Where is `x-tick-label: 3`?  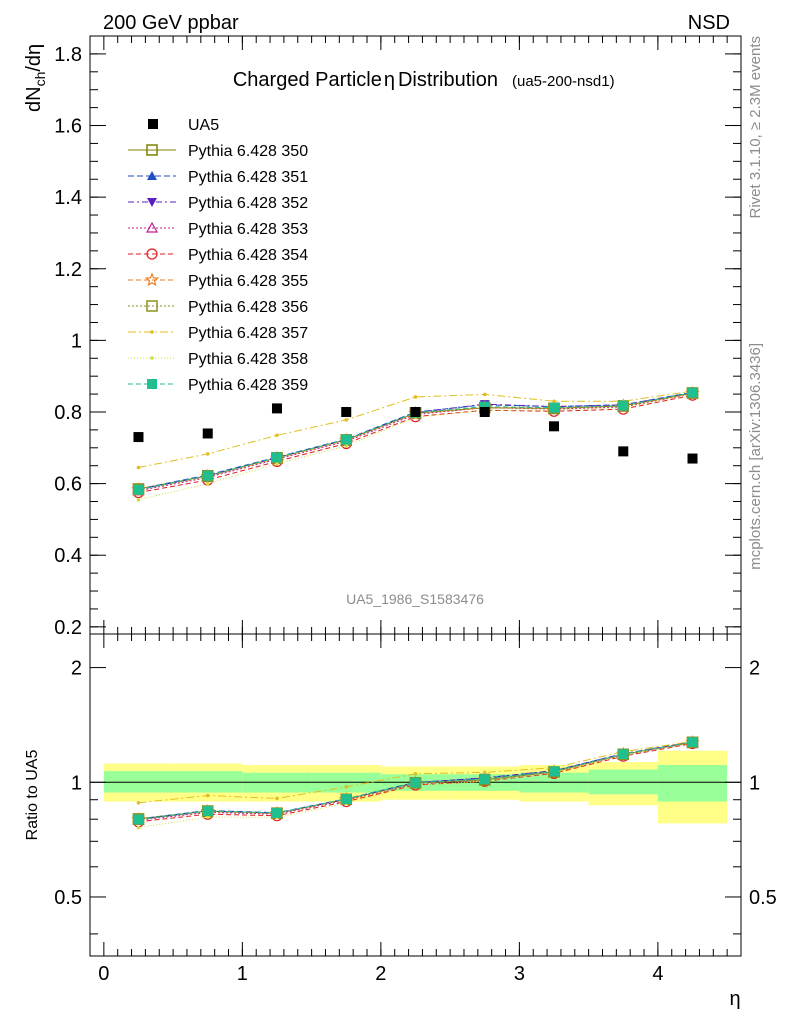
x-tick-label: 3 is located at coordinates (519, 974).